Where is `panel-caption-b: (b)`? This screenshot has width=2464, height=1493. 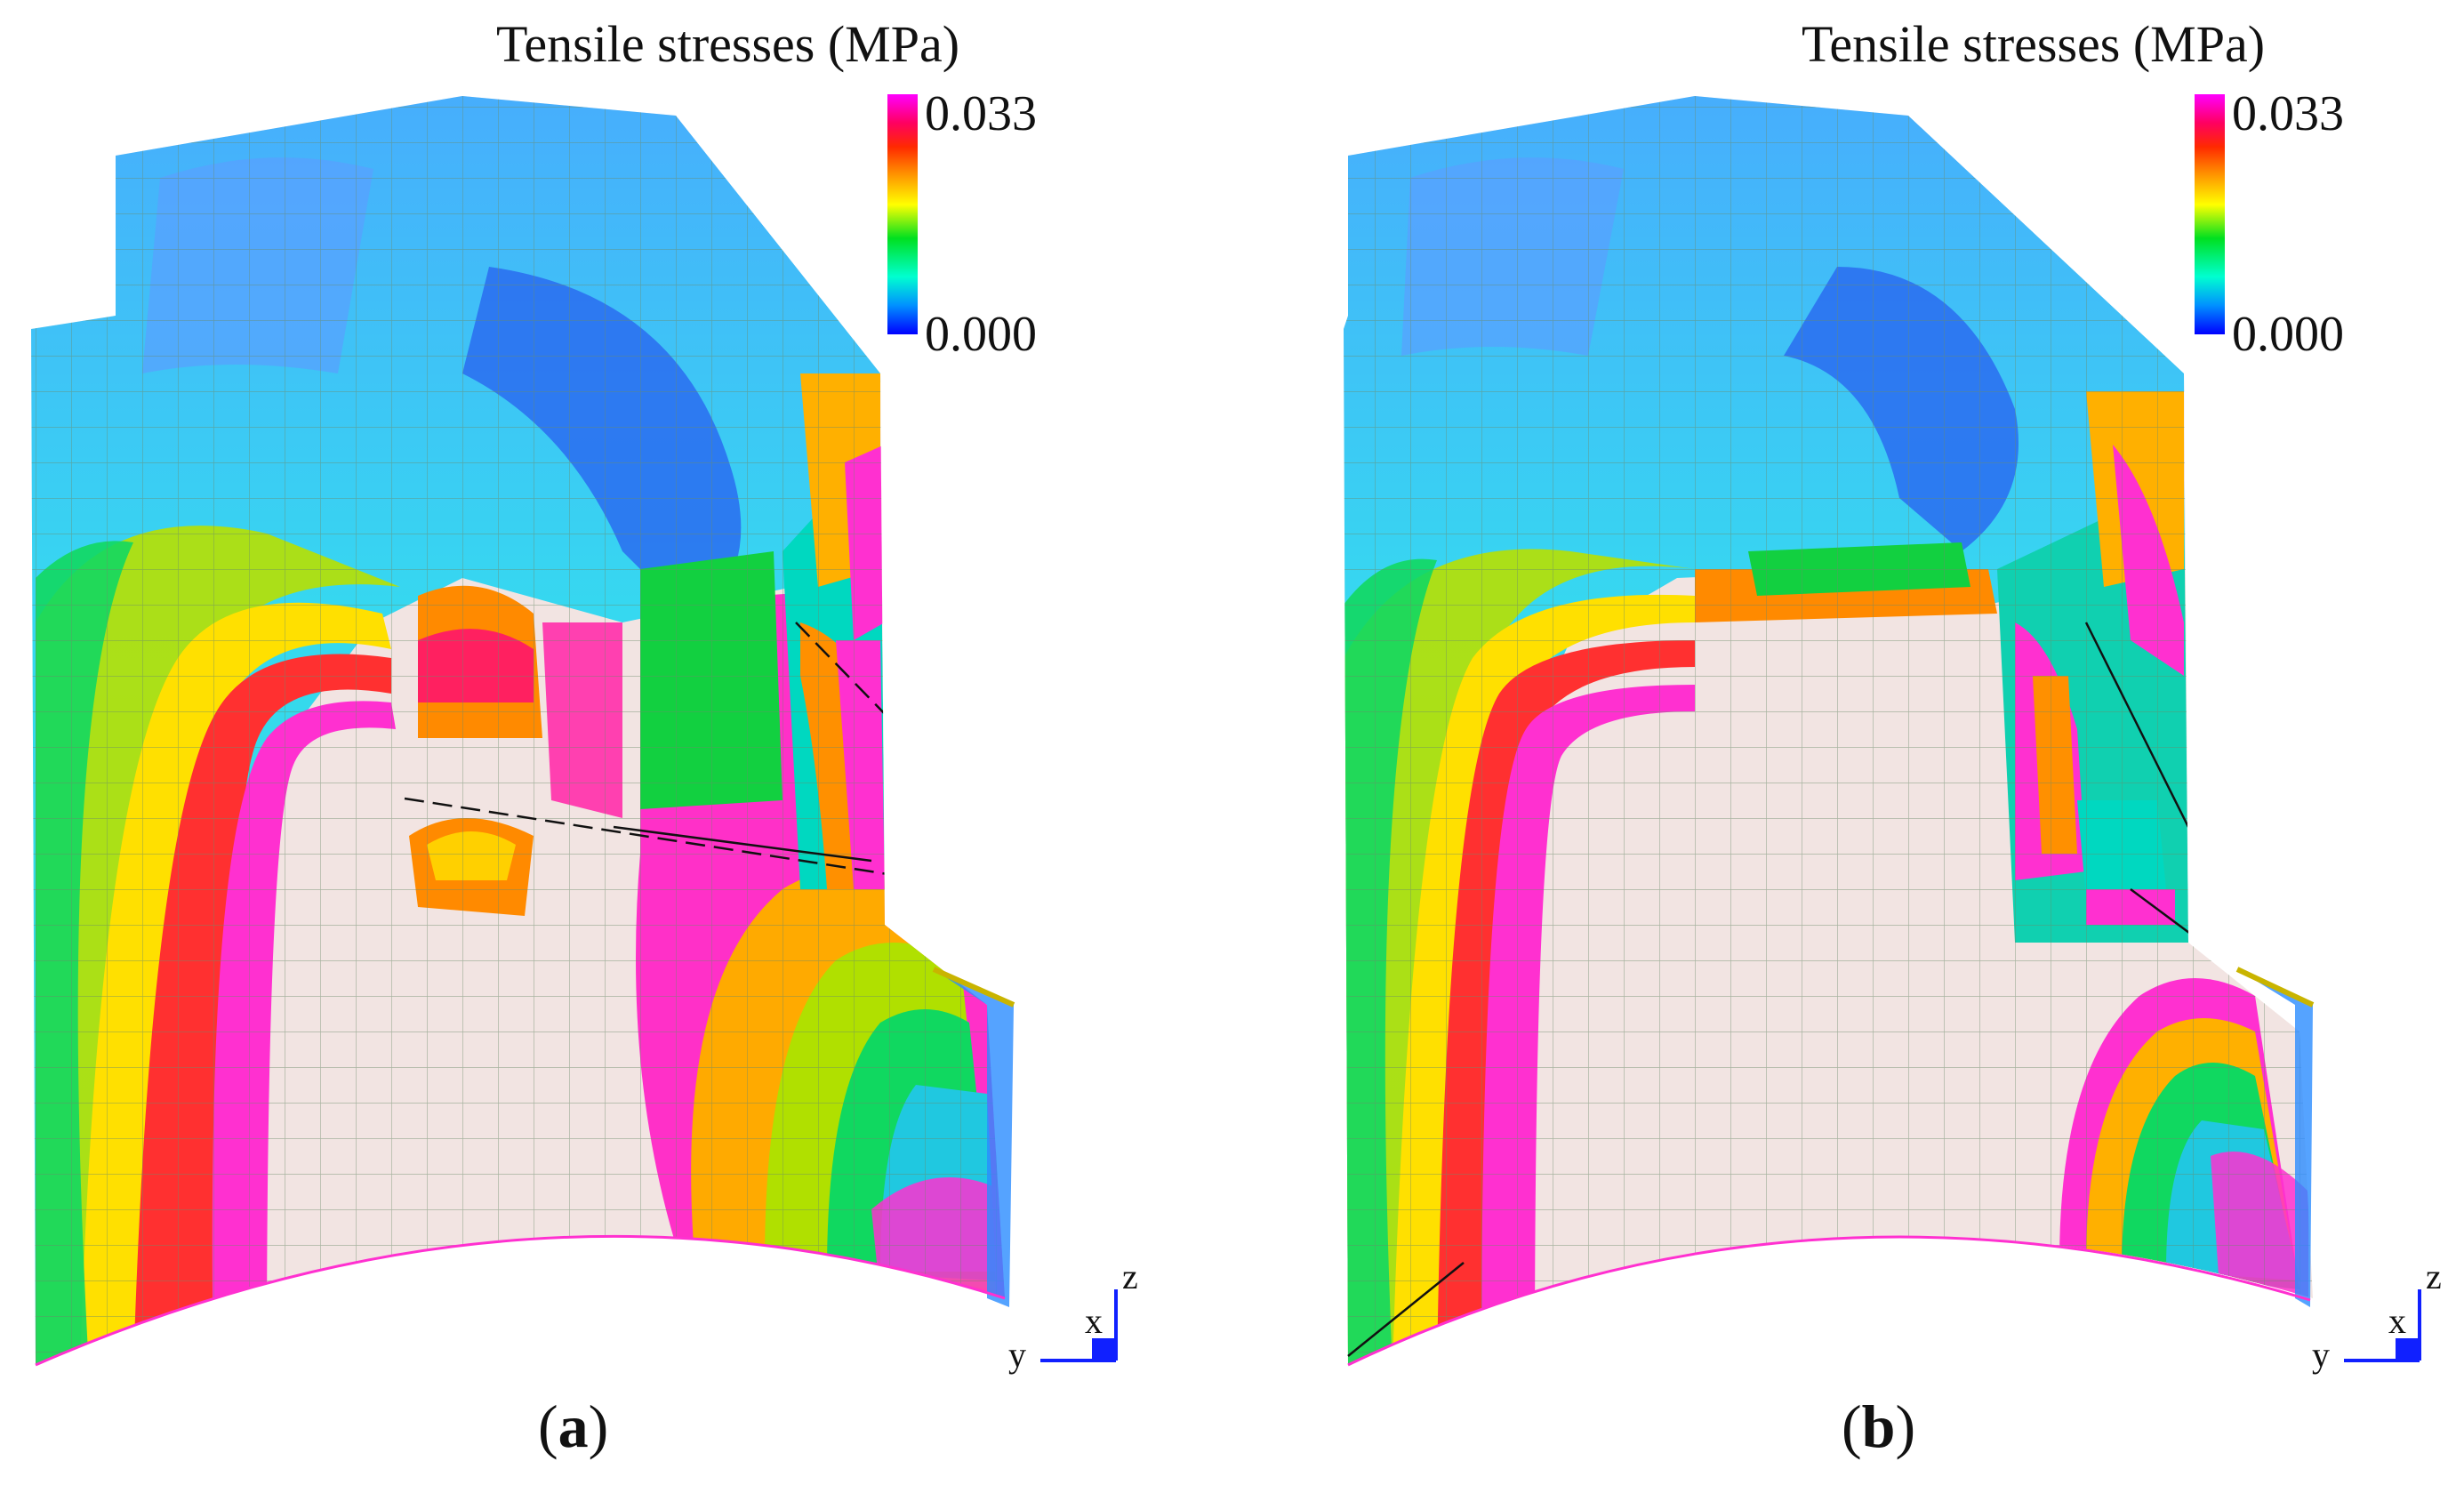 panel-caption-b: (b) is located at coordinates (1879, 1426).